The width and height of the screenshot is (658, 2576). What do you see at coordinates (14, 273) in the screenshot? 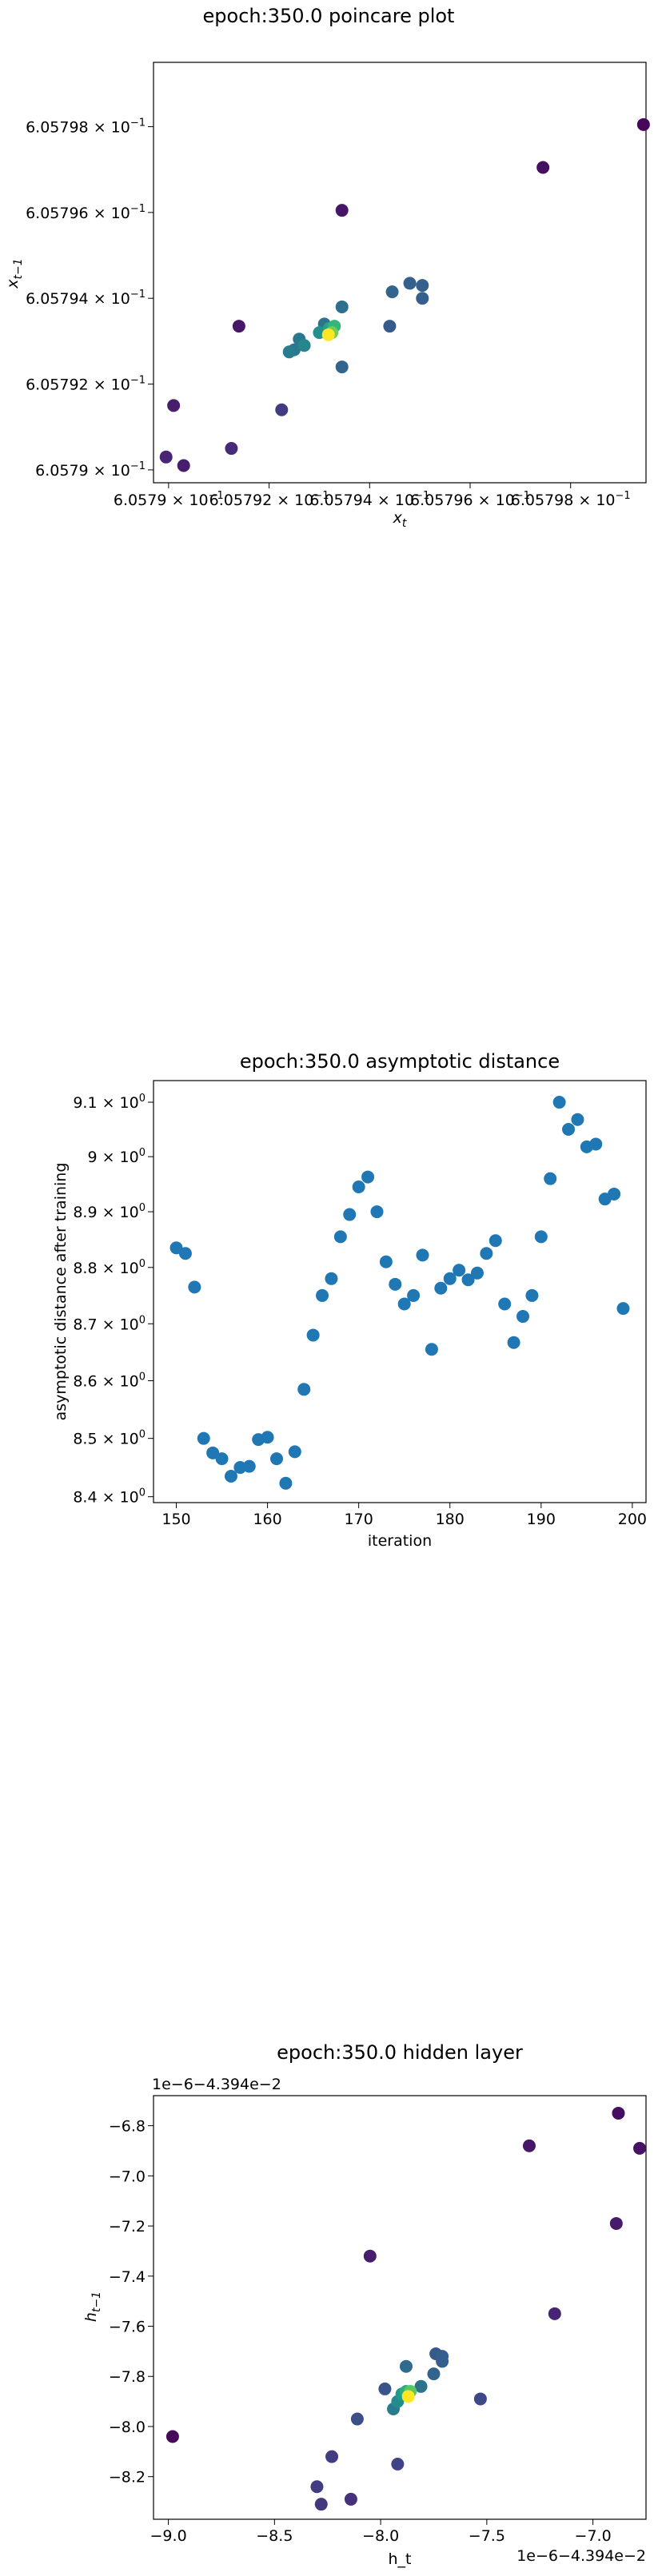
I see `y-axis-label: xt−1` at bounding box center [14, 273].